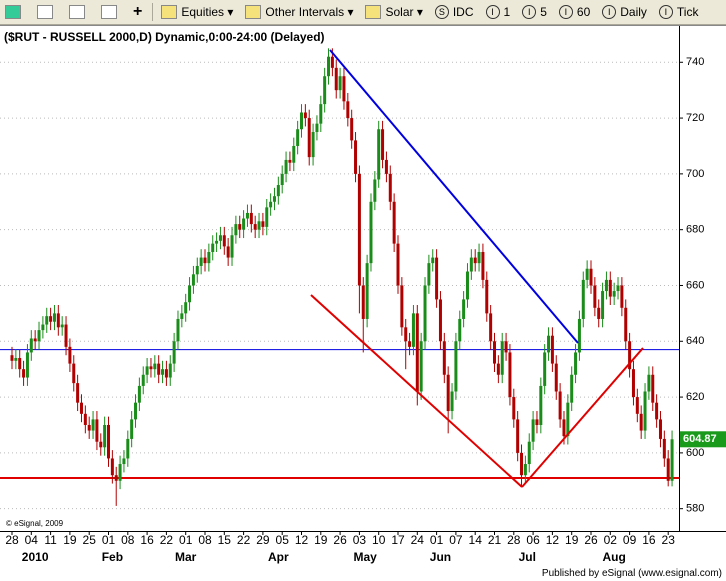 The width and height of the screenshot is (726, 581). Describe the element at coordinates (90, 540) in the screenshot. I see `x-tick-label: 25` at that location.